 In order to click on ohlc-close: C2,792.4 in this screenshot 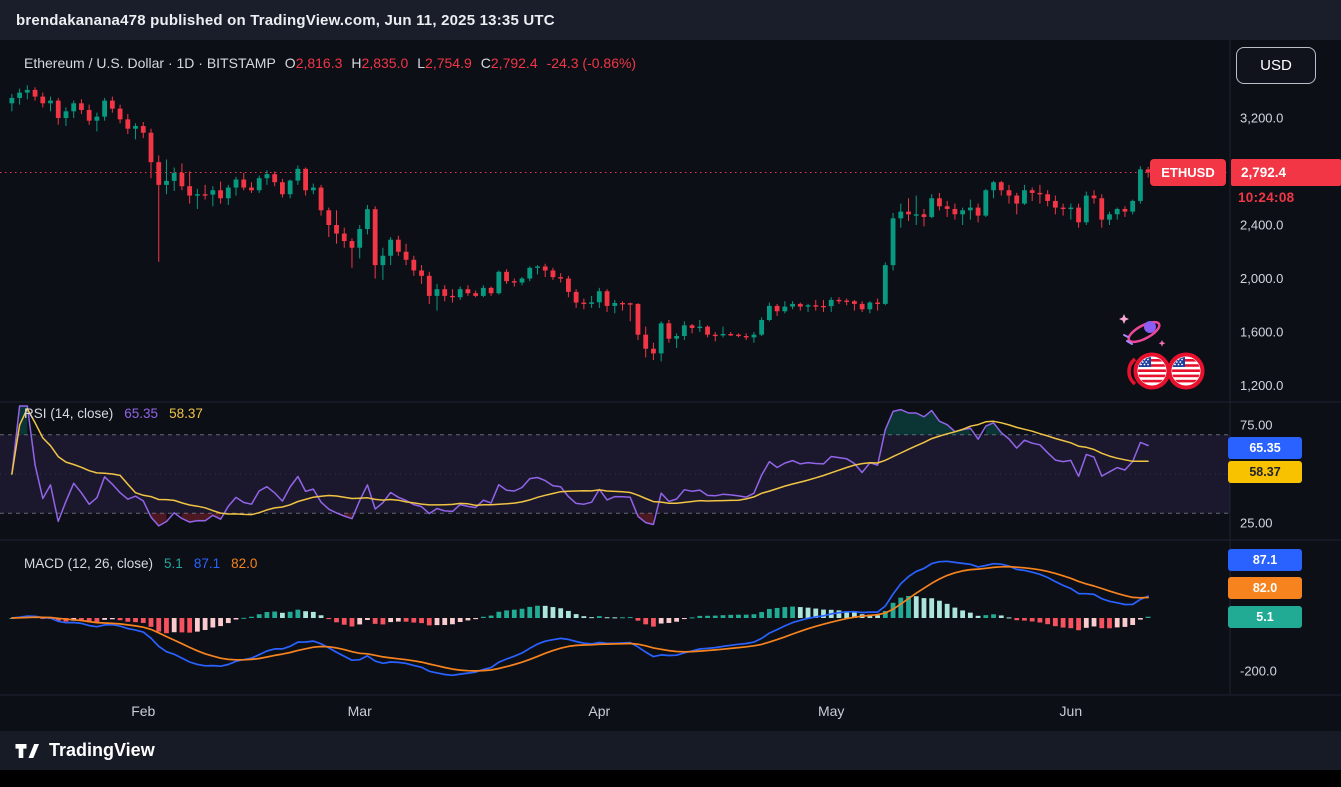, I will do `click(509, 63)`.